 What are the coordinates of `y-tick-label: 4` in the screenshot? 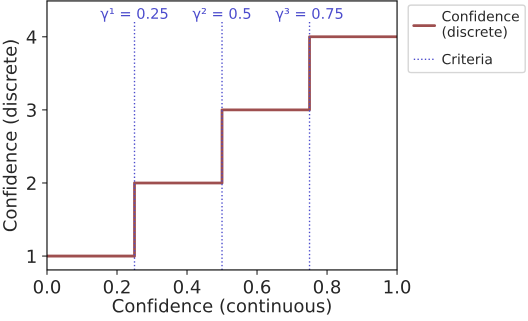 It's located at (31, 37).